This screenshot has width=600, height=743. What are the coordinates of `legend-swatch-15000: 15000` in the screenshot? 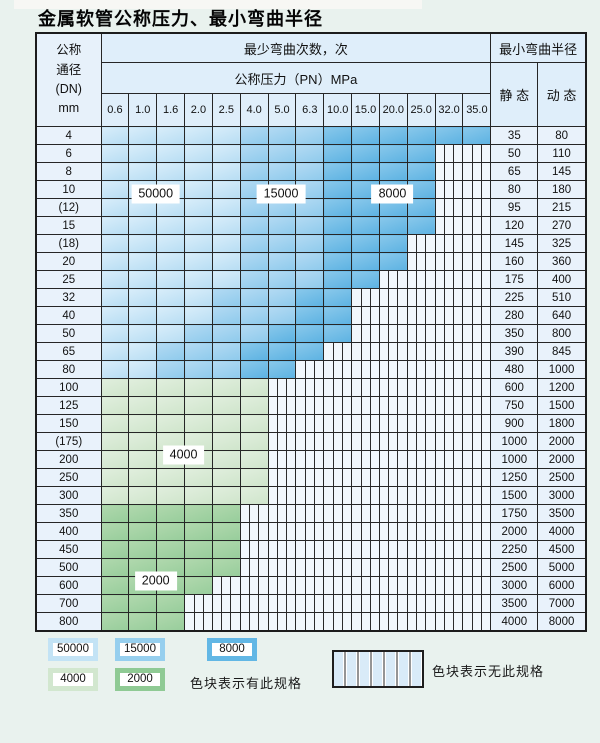 It's located at (140, 649).